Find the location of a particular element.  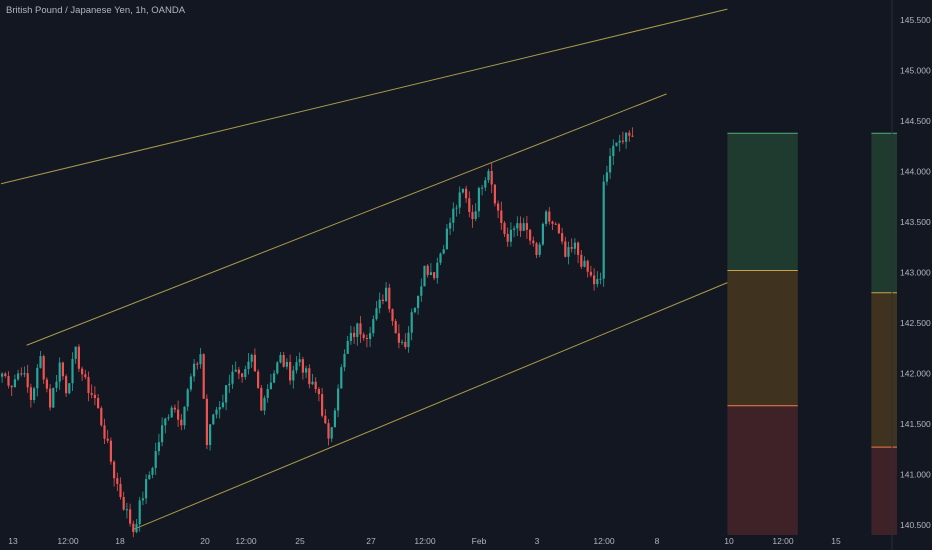

price-tick-label: 141.500 is located at coordinates (915, 424).